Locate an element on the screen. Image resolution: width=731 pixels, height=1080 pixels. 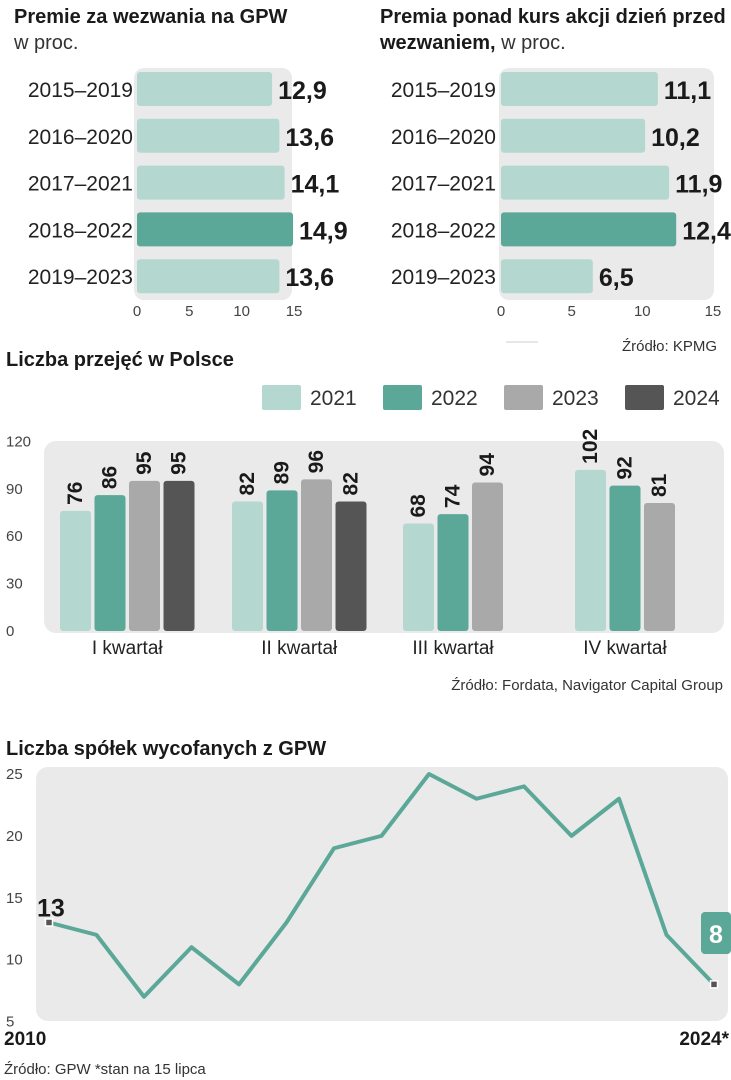
gpw-source: Źródło: GPW *stan na 15 lipca is located at coordinates (105, 1069).